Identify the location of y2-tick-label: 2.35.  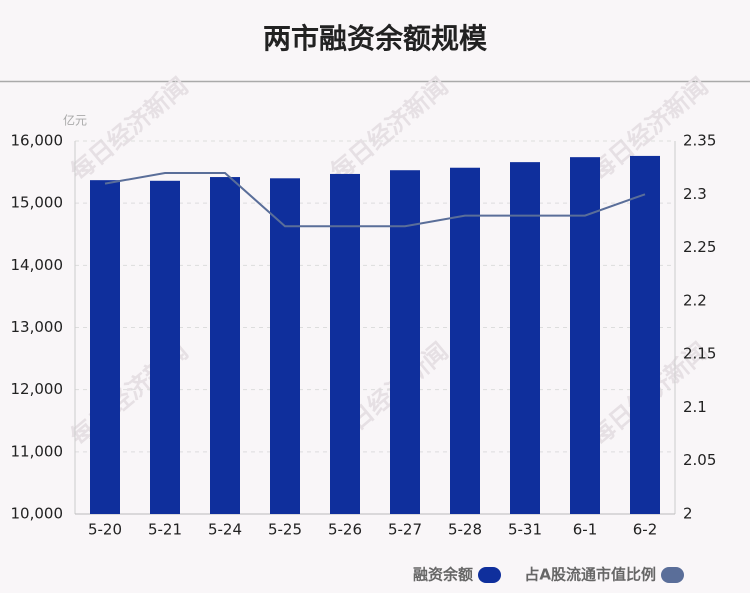
(699, 141).